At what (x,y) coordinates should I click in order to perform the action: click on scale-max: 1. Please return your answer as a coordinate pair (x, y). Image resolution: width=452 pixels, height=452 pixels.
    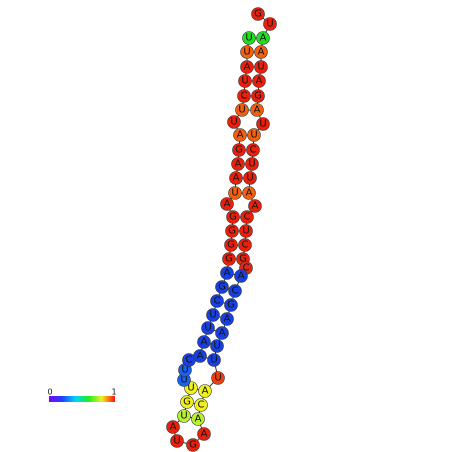
    Looking at the image, I should click on (113, 392).